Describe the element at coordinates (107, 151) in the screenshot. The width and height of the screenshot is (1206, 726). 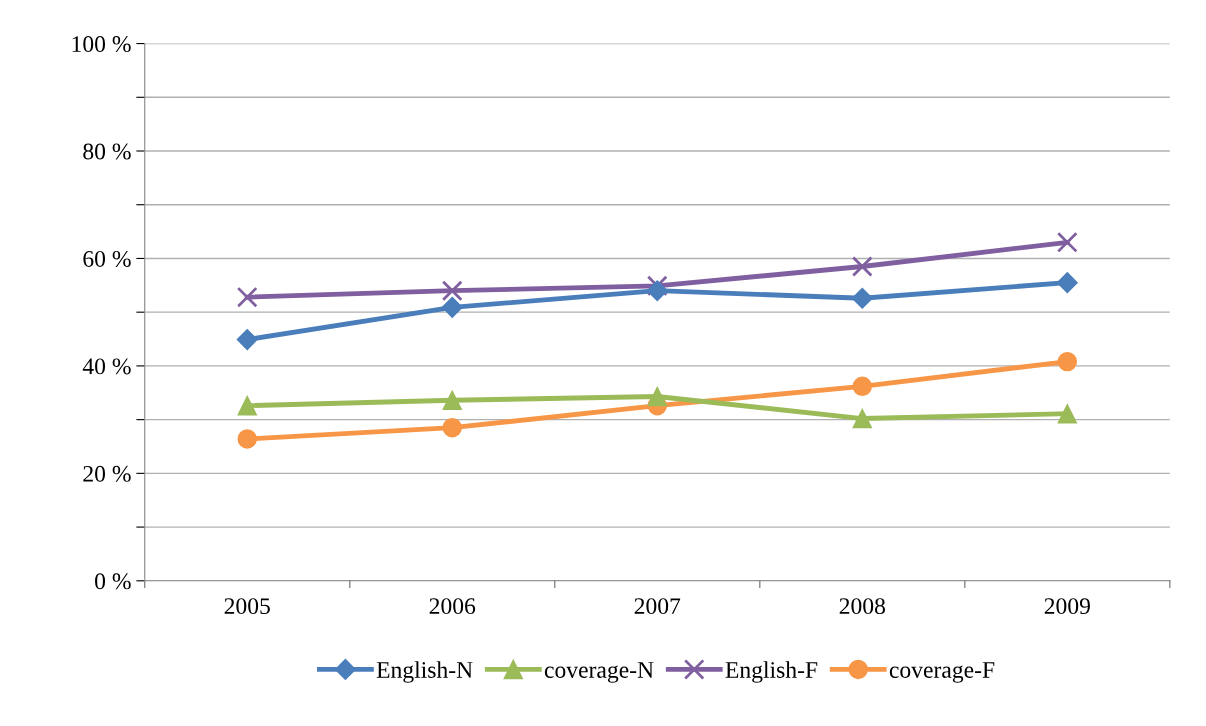
I see `y-tick-label: 80 %` at that location.